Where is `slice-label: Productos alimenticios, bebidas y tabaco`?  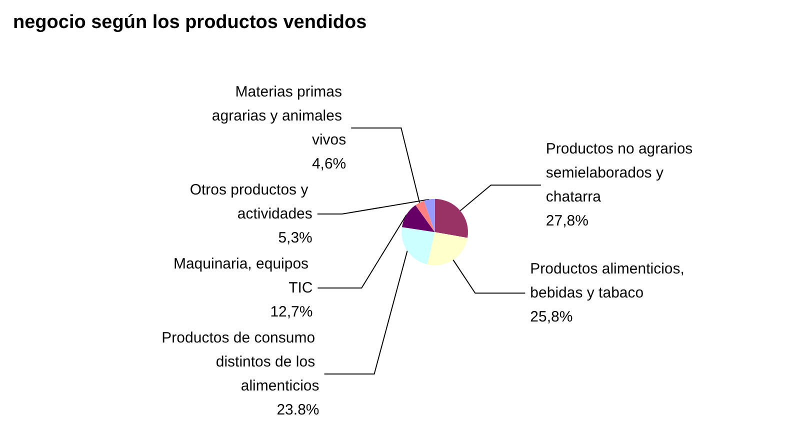
slice-label: Productos alimenticios, bebidas y tabaco is located at coordinates (609, 281).